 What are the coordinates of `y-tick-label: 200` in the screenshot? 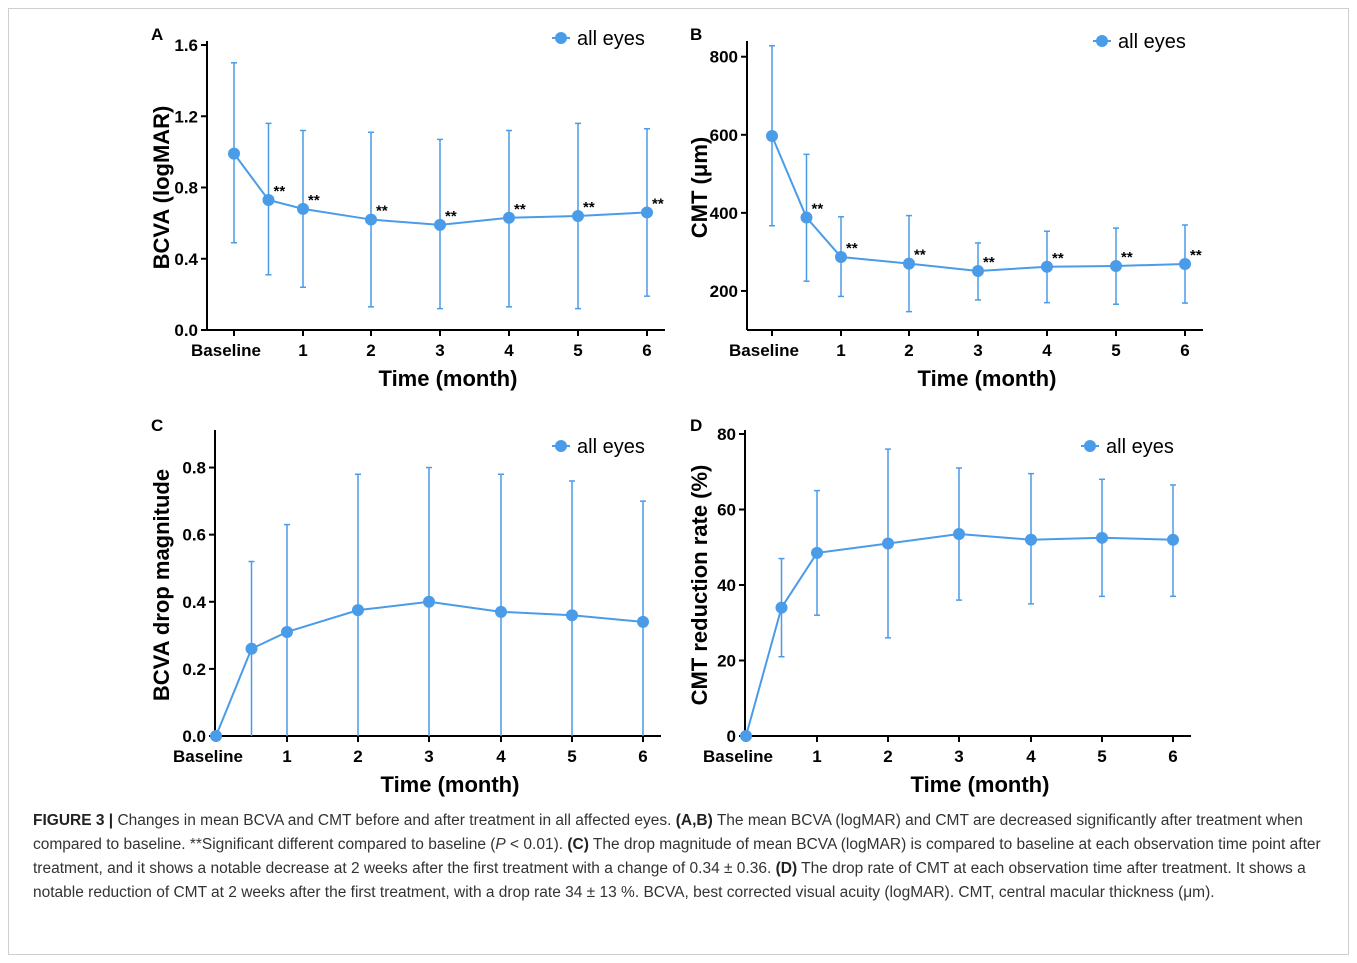 It's located at (724, 291).